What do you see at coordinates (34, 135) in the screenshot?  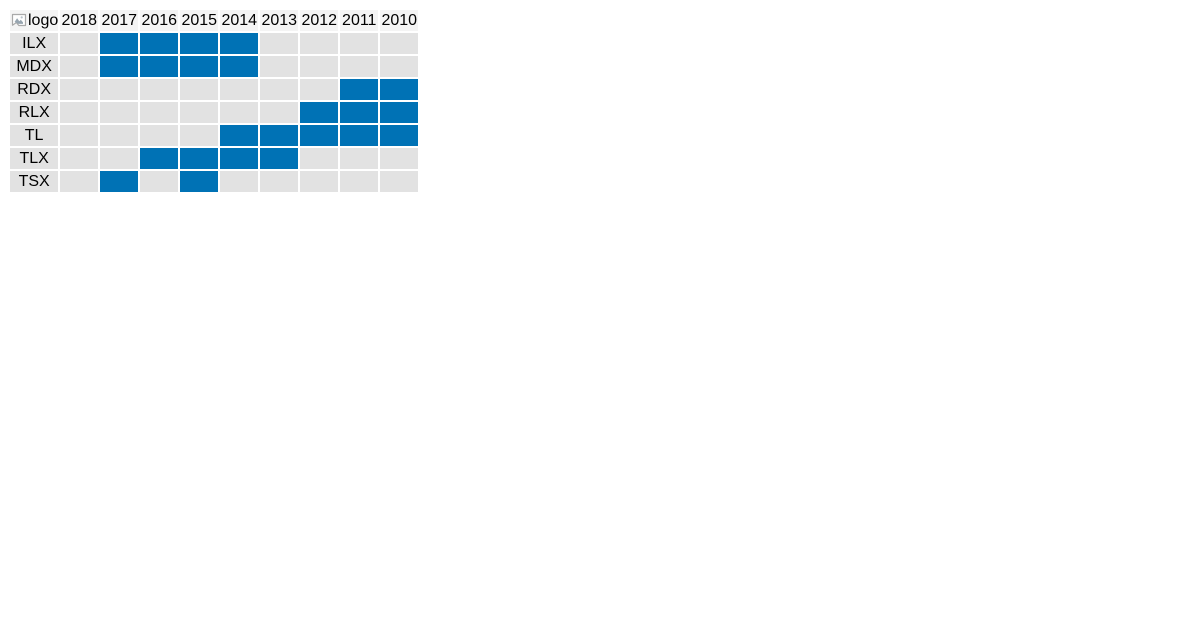 I see `model-label: TL` at bounding box center [34, 135].